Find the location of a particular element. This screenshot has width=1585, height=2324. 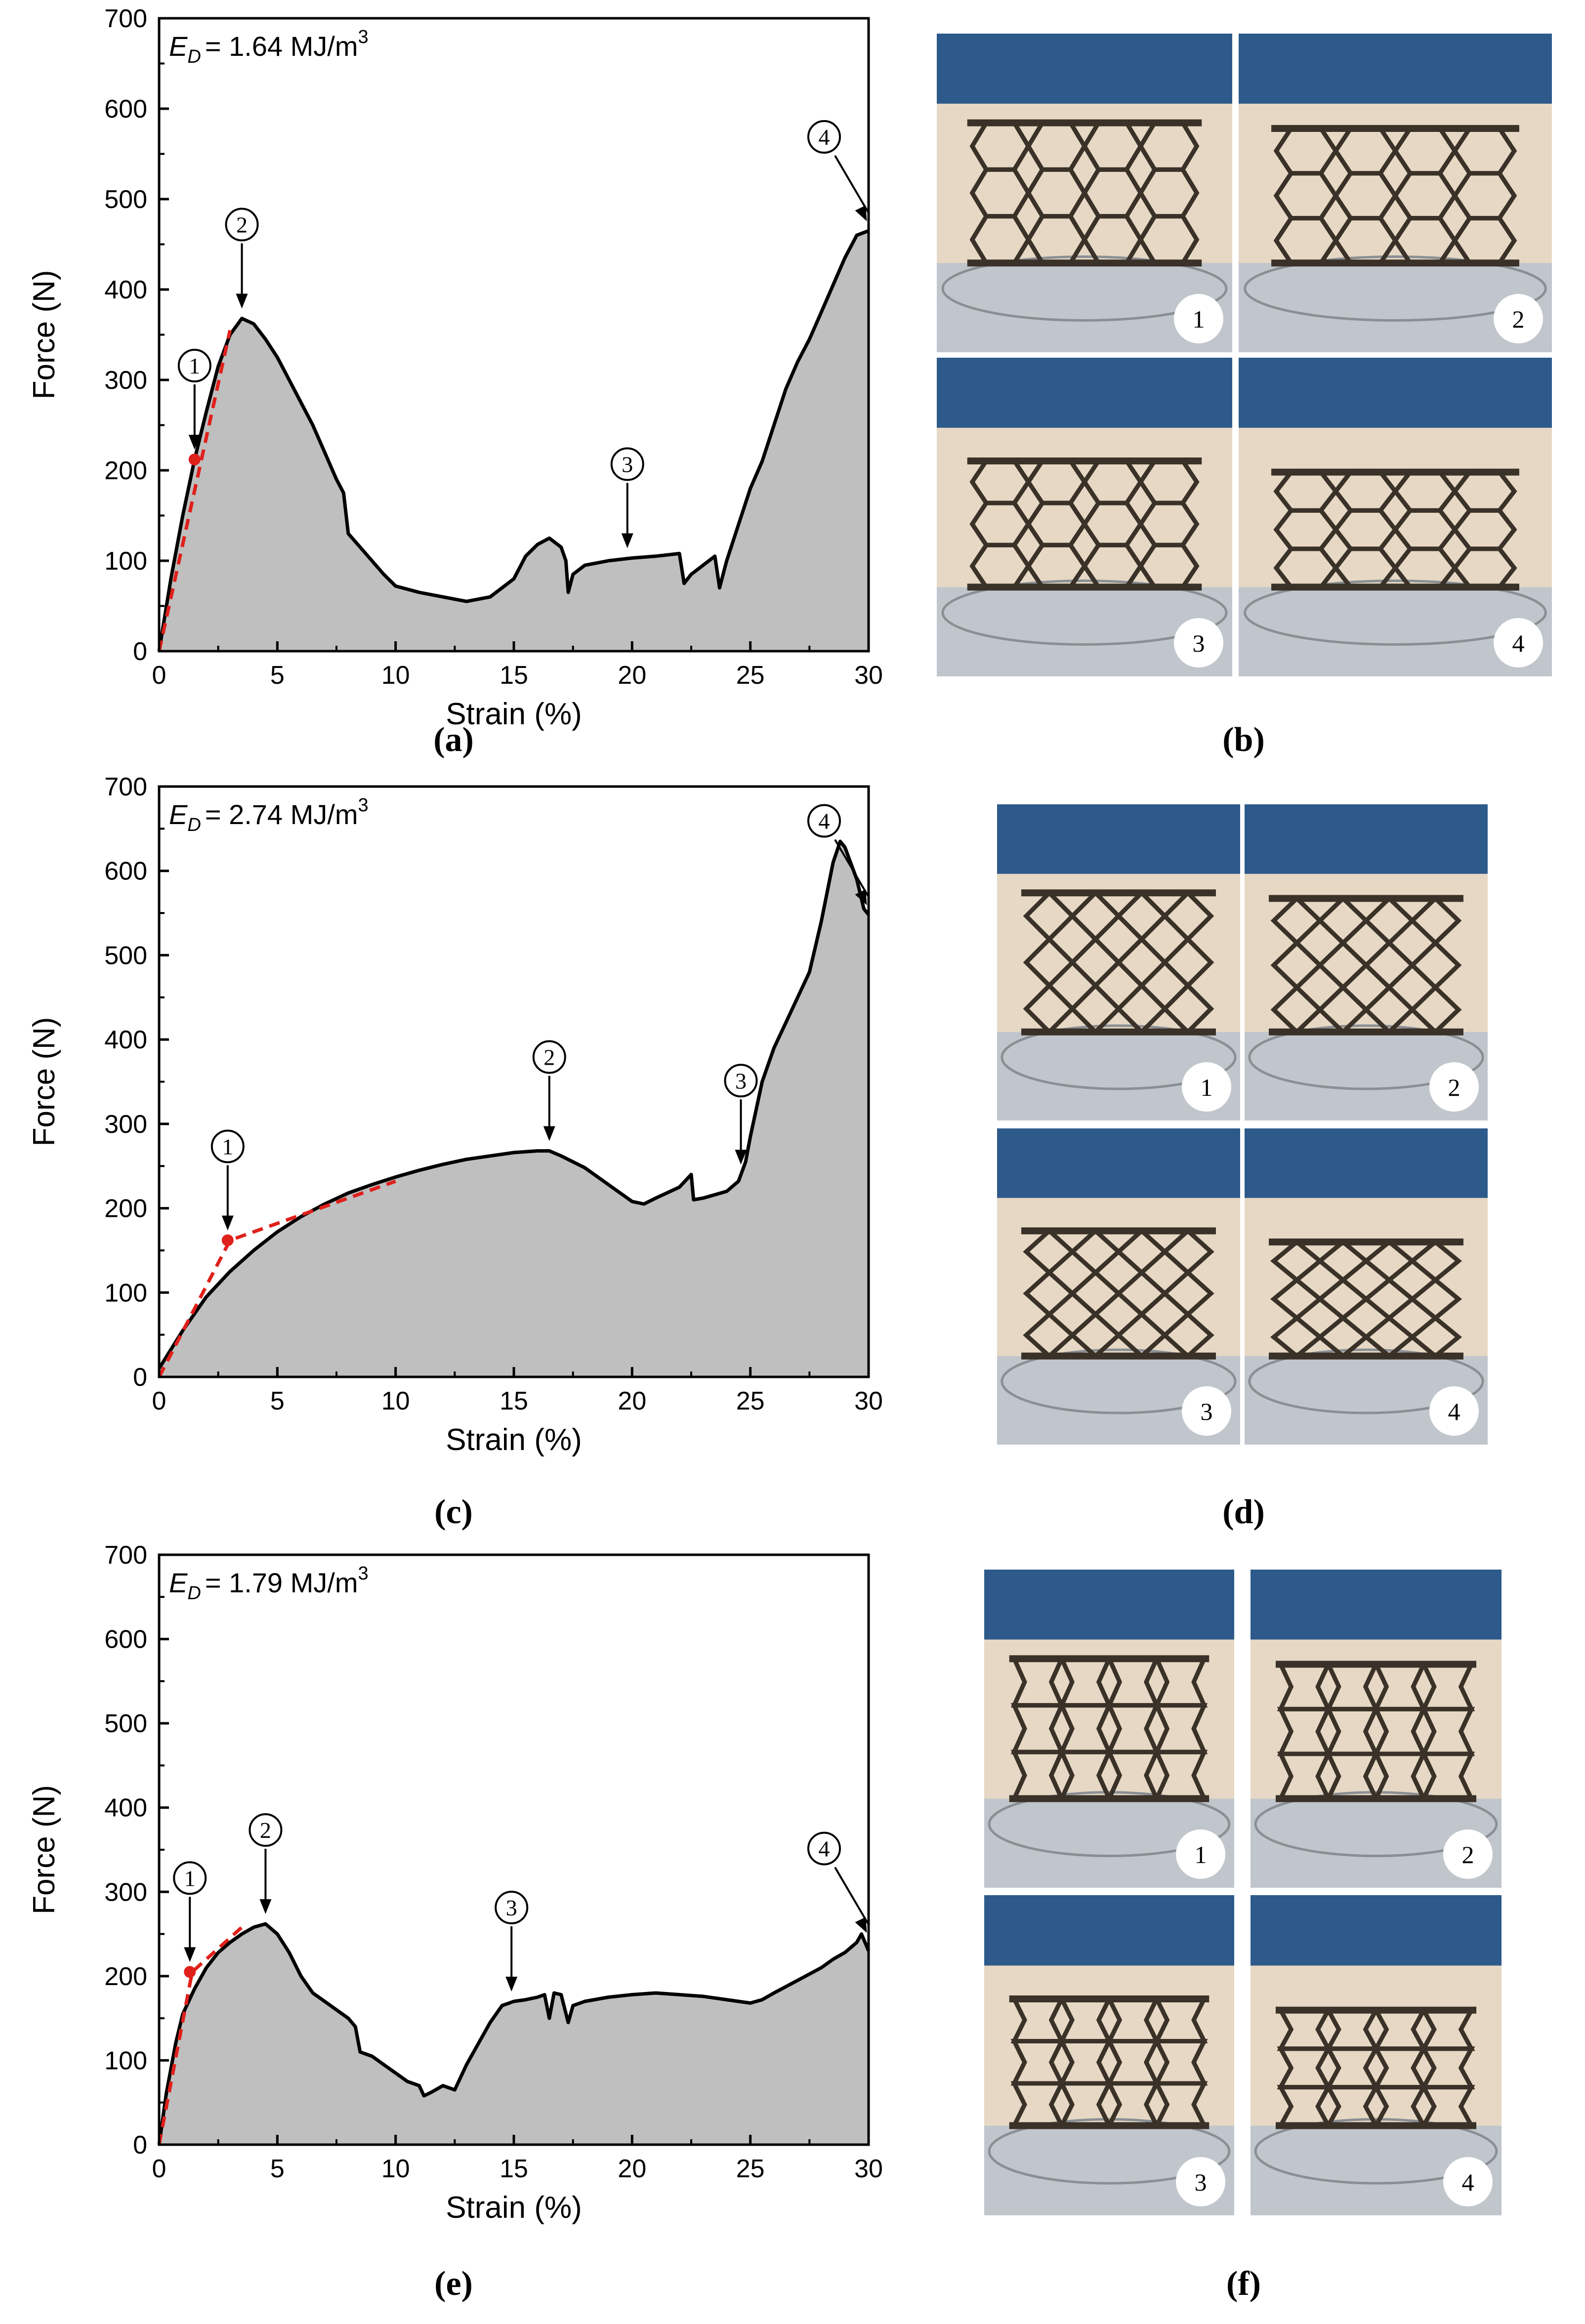

y-tick-label: 200 is located at coordinates (126, 470).